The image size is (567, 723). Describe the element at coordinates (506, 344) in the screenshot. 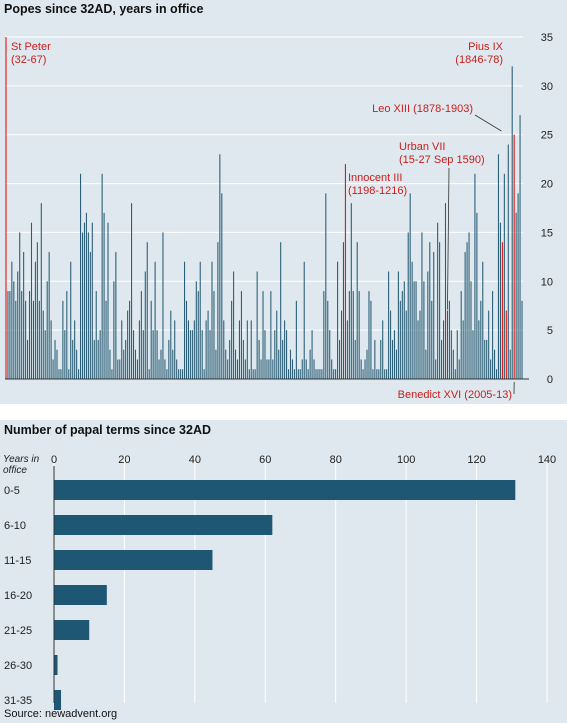

I see `highlight-bar` at that location.